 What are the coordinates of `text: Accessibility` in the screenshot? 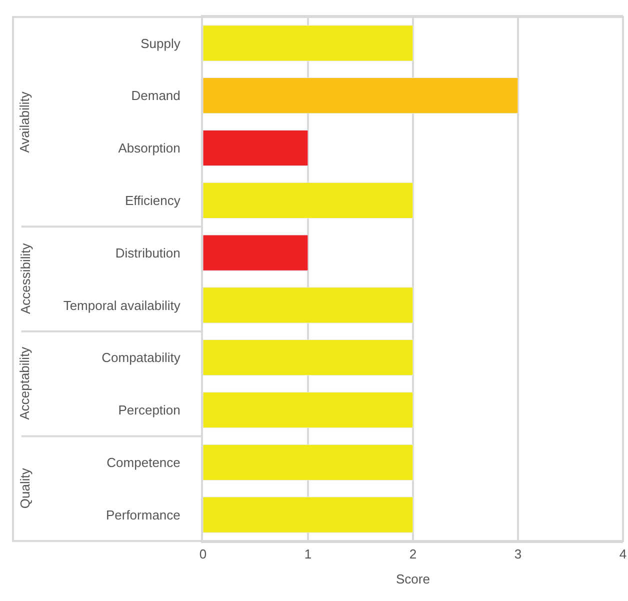 It's located at (25, 278).